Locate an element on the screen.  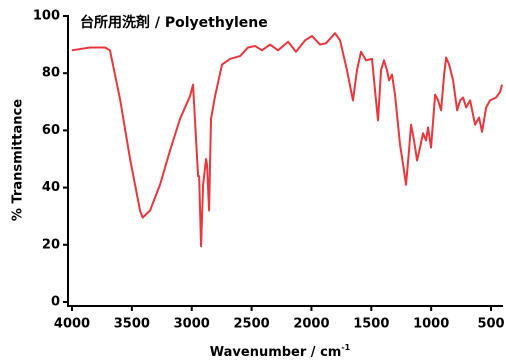
x-axis-label-superscript: -1 is located at coordinates (345, 347).